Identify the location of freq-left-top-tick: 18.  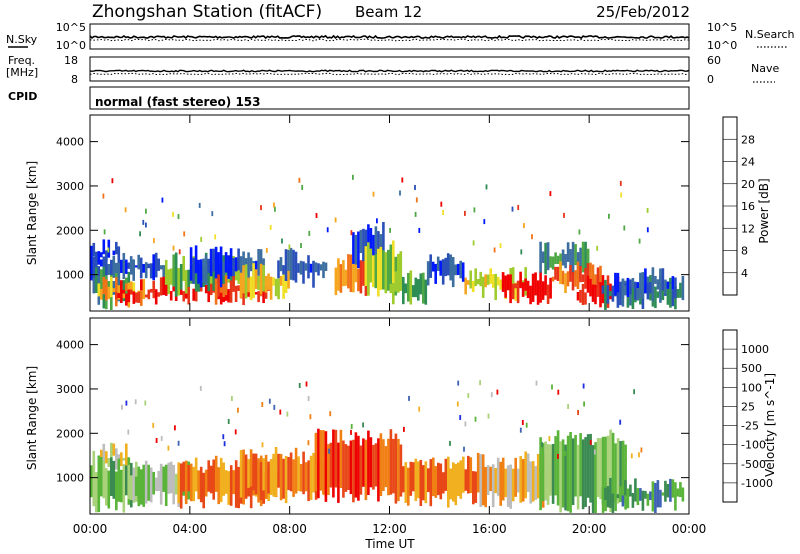
(71, 60).